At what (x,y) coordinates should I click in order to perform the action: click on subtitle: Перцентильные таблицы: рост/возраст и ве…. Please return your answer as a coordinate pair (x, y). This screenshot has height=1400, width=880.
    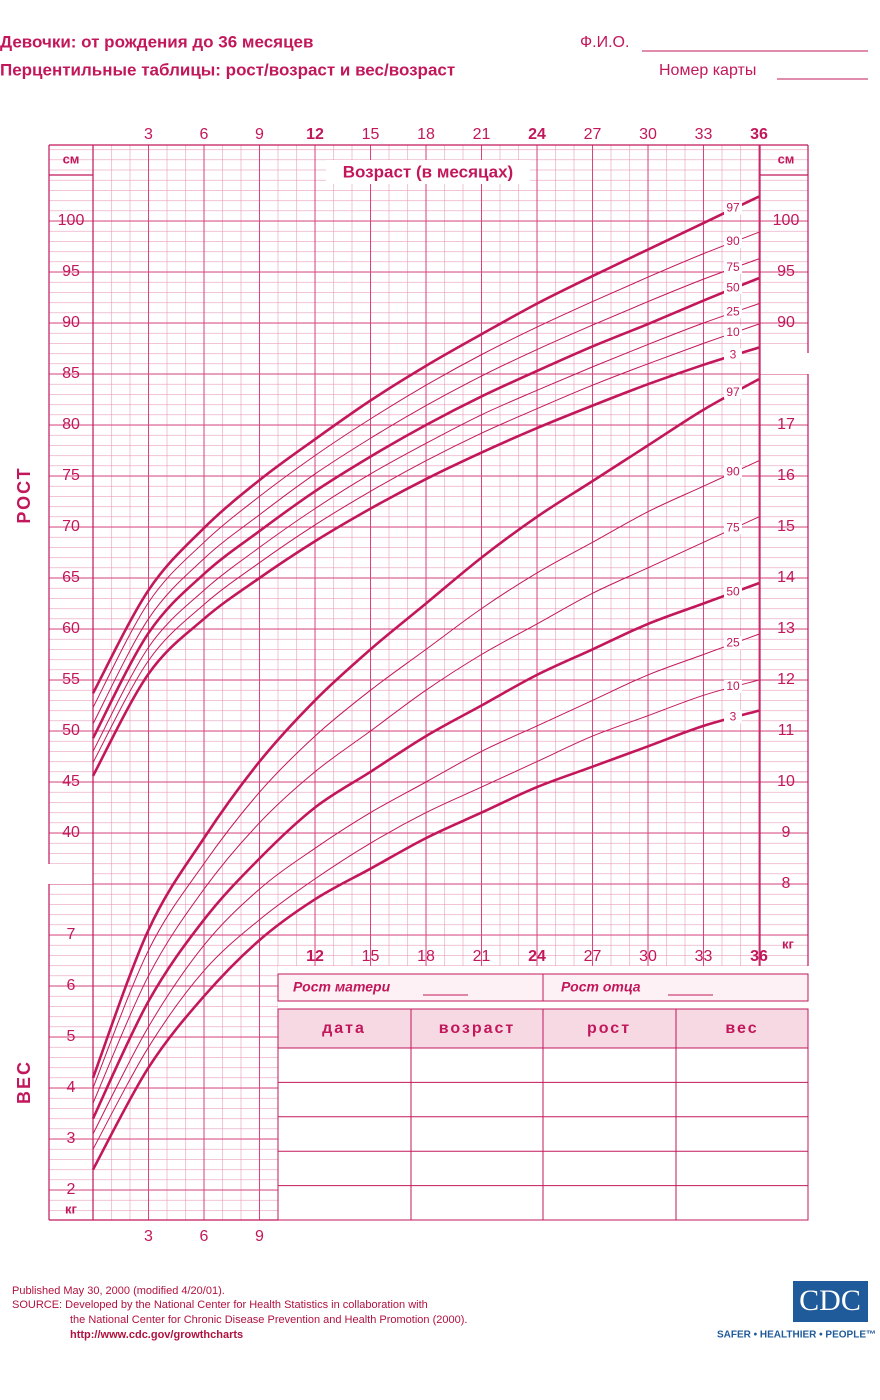
    Looking at the image, I should click on (227, 69).